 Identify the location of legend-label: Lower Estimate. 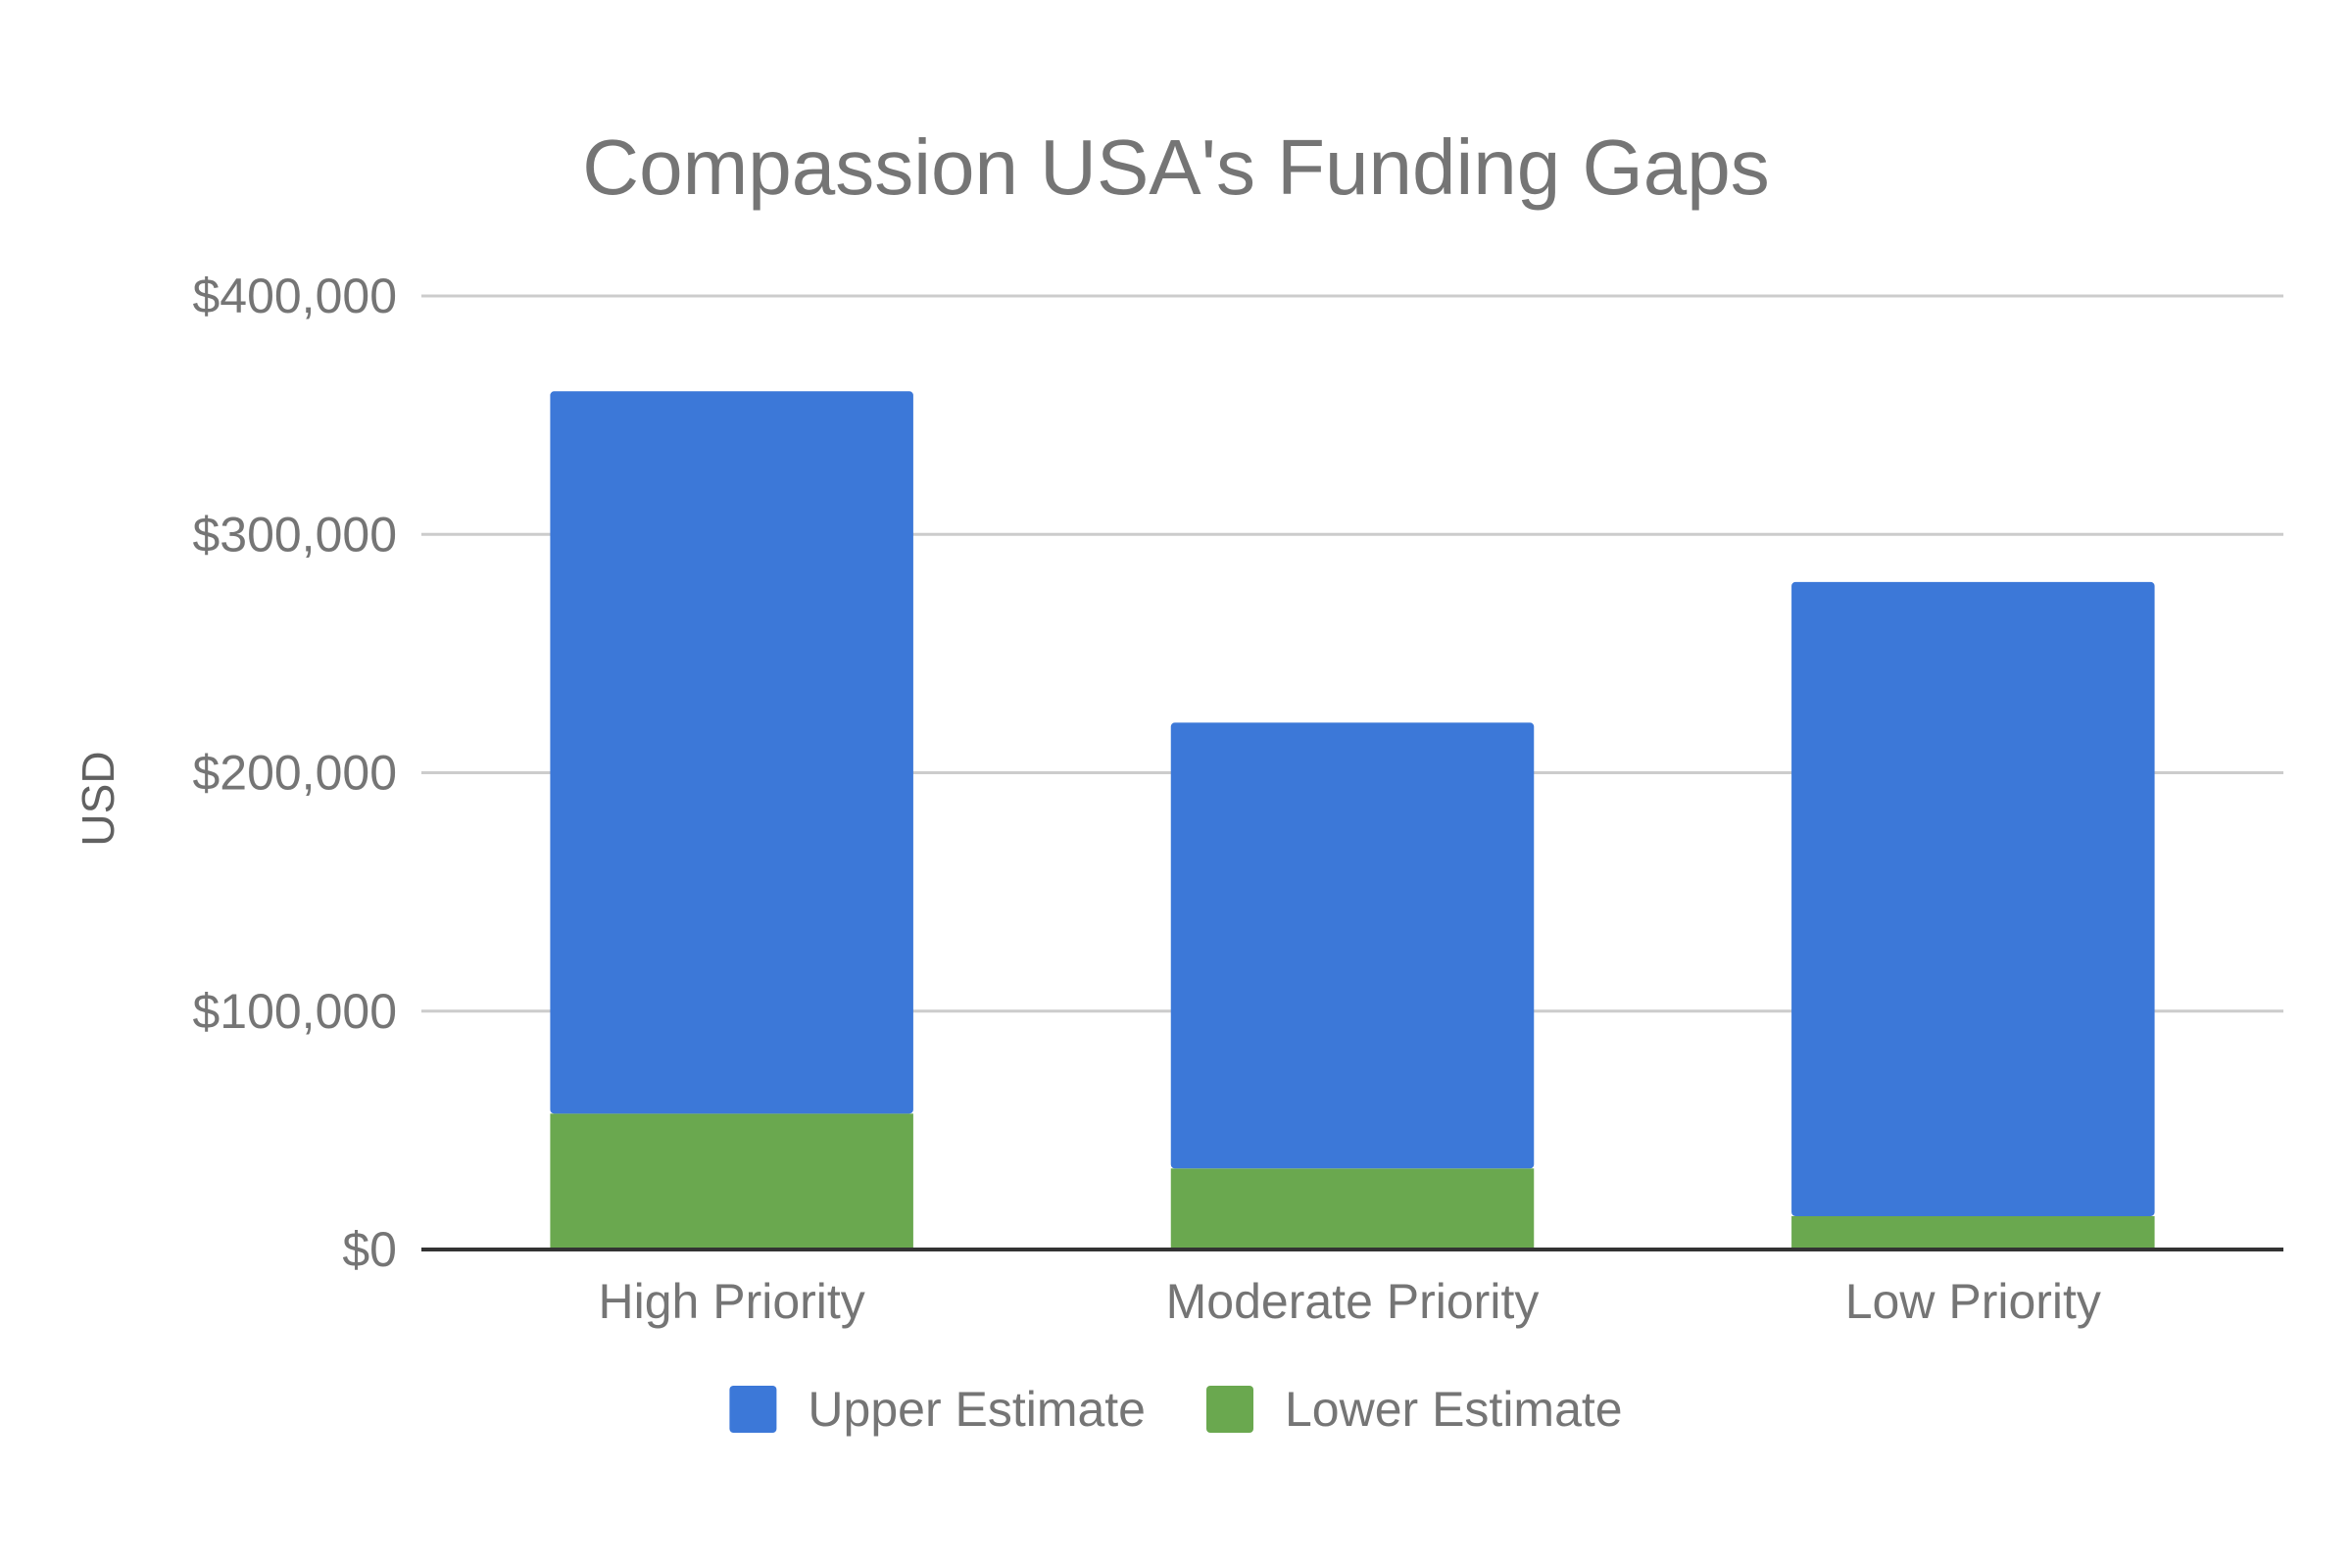
(1454, 1409).